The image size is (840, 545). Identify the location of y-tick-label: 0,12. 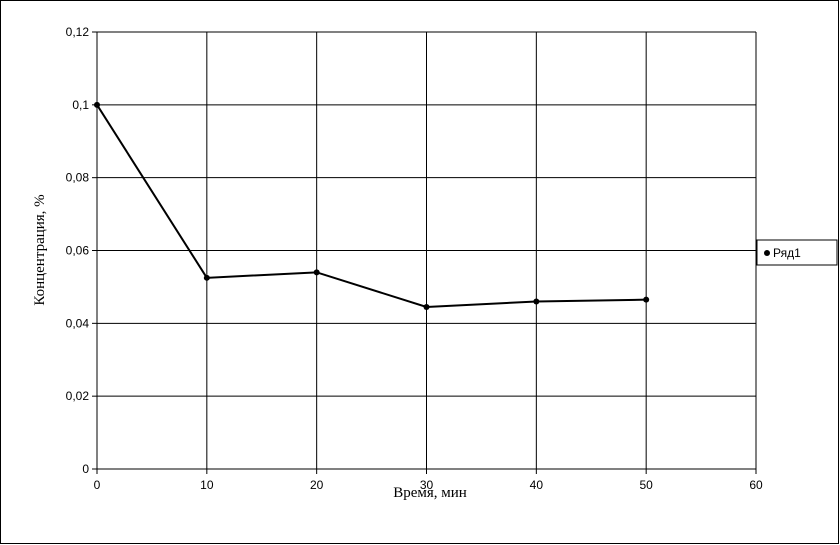
(78, 32).